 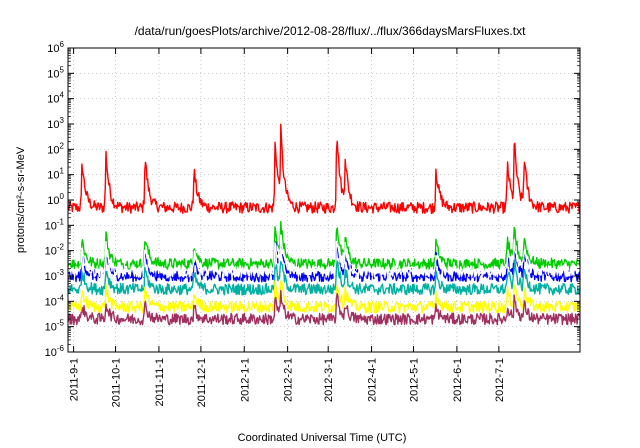 I want to click on x-tick-label: 2012-4-1, so click(x=373, y=380).